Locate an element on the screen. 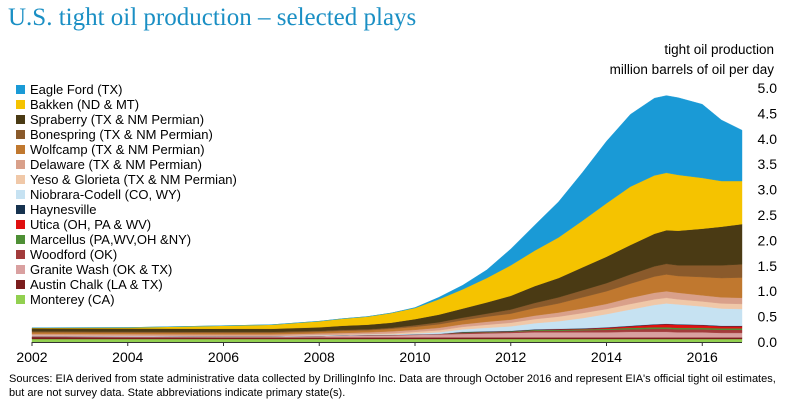 The height and width of the screenshot is (402, 788). legend-item-marcellus-pa-wv-oh-ny: Marcellus (PA,WV,OH &NY) is located at coordinates (126, 239).